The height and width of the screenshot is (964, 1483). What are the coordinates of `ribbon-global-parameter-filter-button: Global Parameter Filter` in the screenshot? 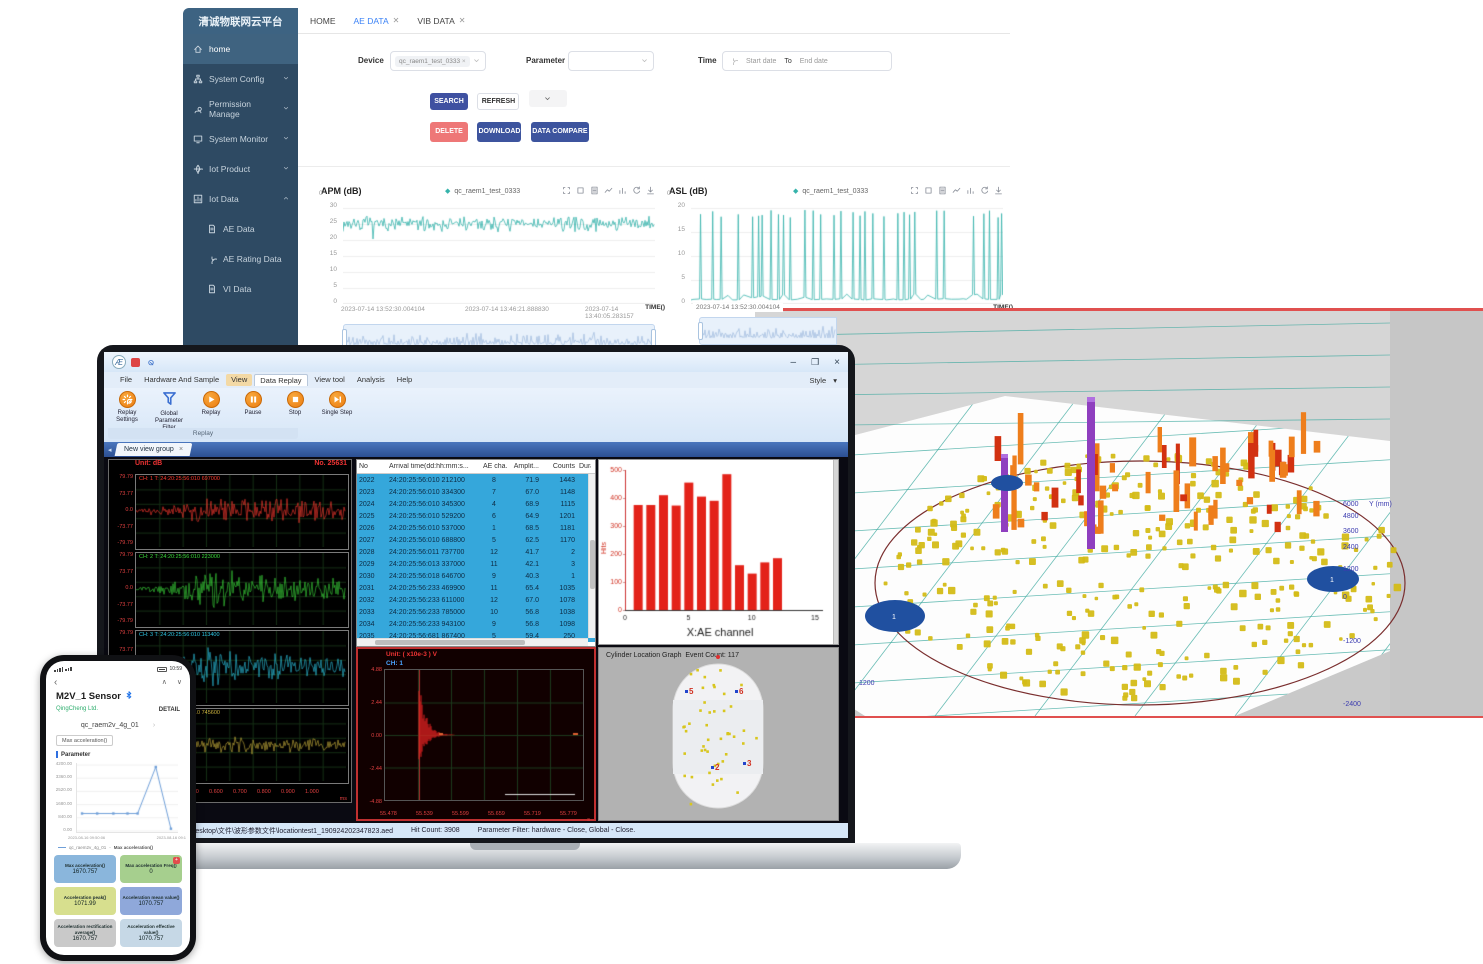 It's located at (169, 411).